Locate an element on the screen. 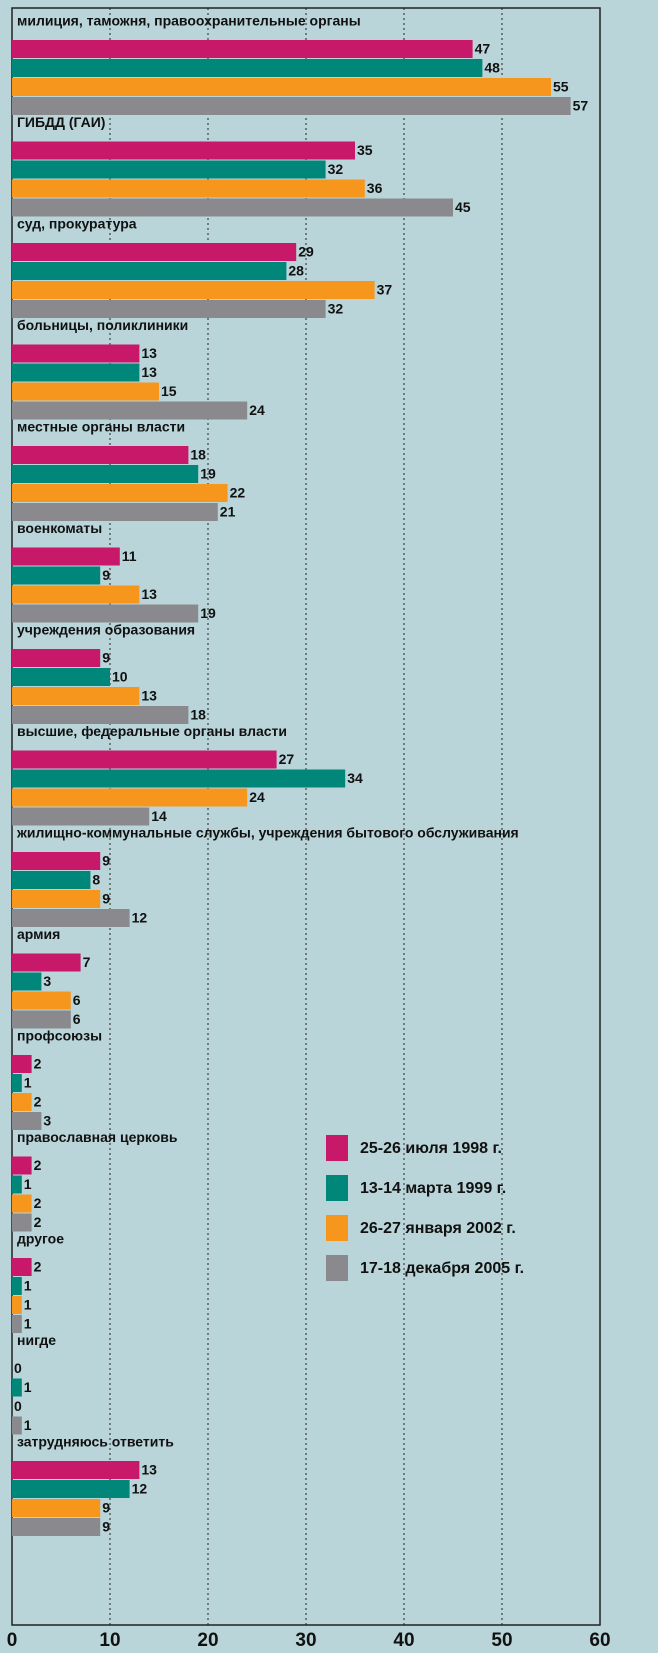 The image size is (658, 1653). x-tick-label: 10 is located at coordinates (109, 1640).